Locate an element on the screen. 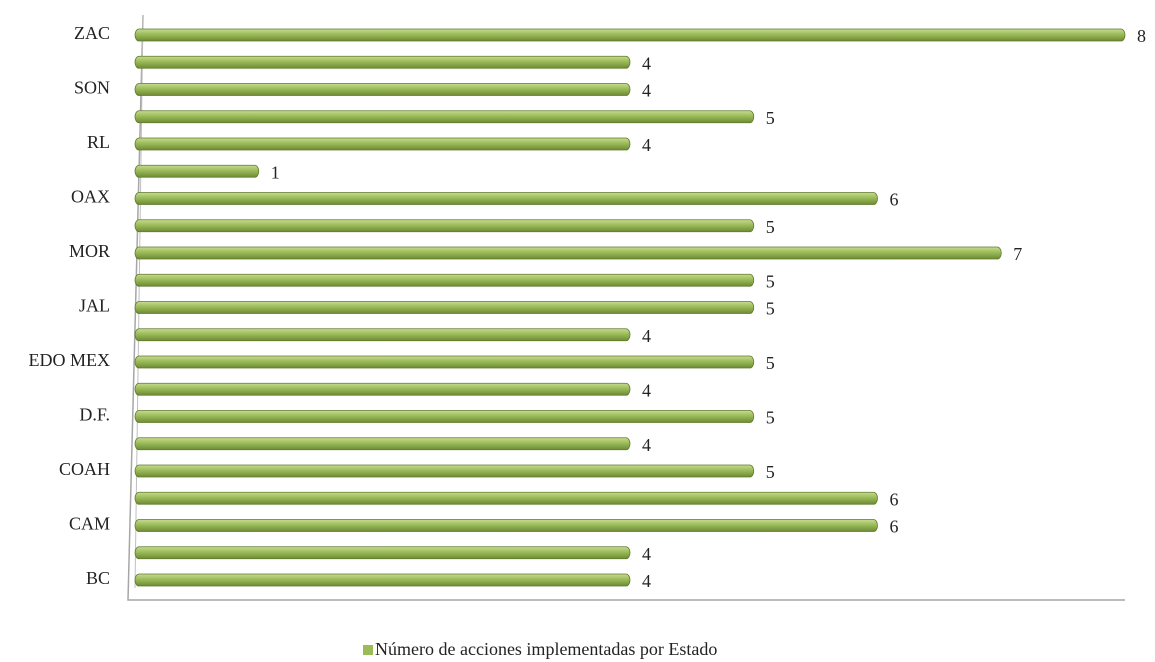 The image size is (1155, 662). y-tick-label: JAL is located at coordinates (94, 306).